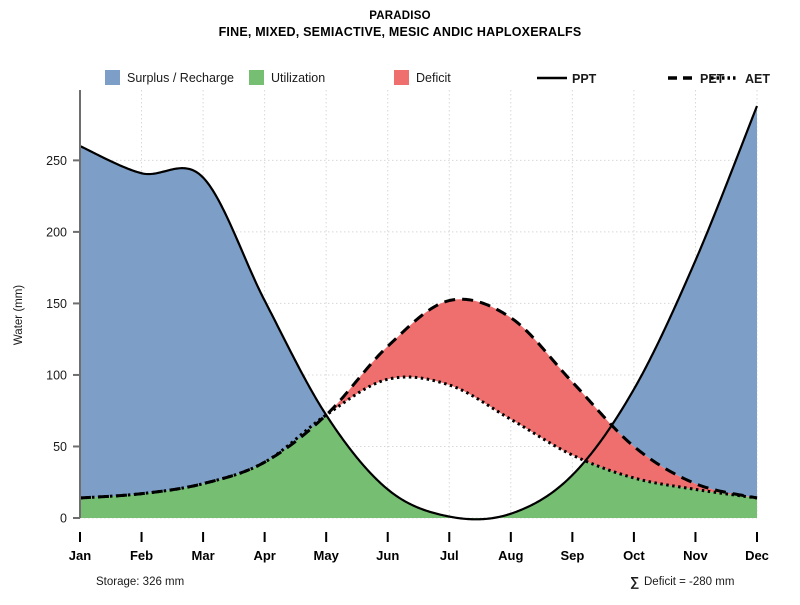 This screenshot has width=800, height=605. I want to click on legend-label-aet: AET, so click(757, 79).